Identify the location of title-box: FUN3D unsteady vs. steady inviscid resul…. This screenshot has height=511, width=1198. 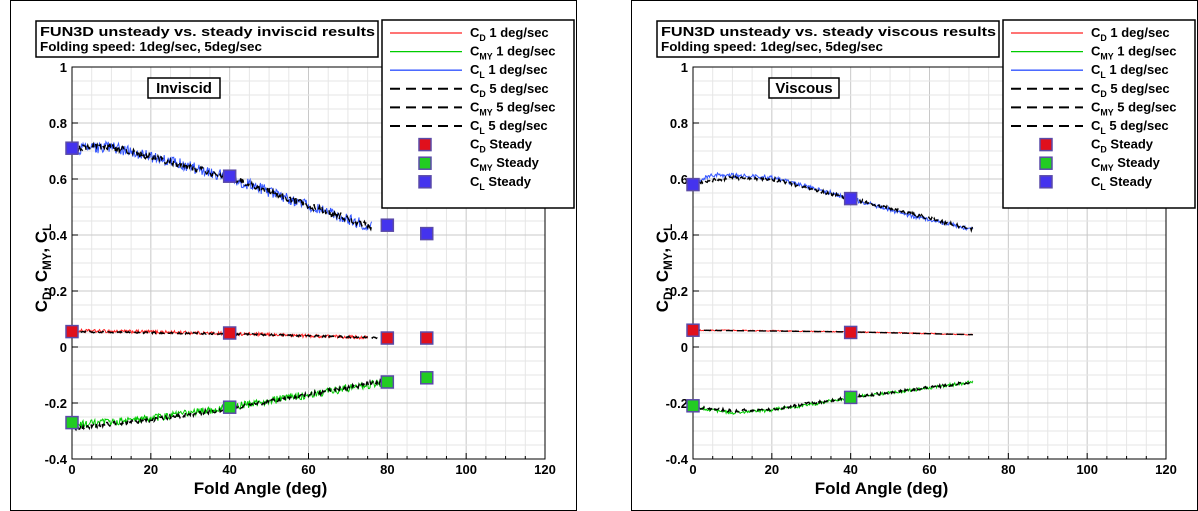
(207, 39).